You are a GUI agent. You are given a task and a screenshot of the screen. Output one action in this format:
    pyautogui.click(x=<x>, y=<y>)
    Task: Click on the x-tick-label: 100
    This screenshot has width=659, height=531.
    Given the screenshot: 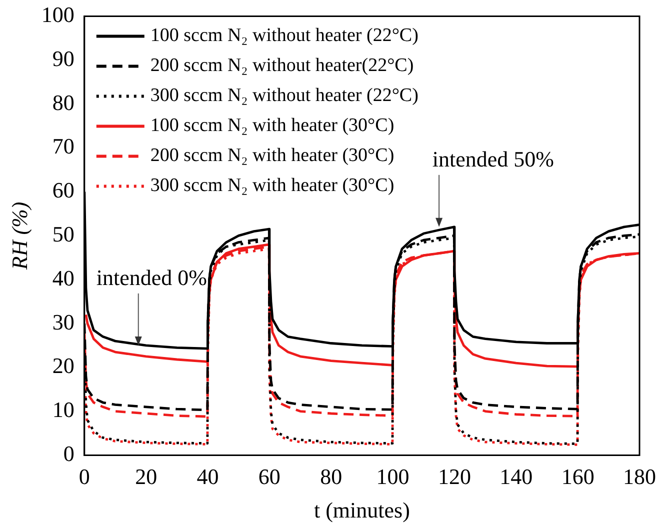 What is the action you would take?
    pyautogui.click(x=393, y=477)
    